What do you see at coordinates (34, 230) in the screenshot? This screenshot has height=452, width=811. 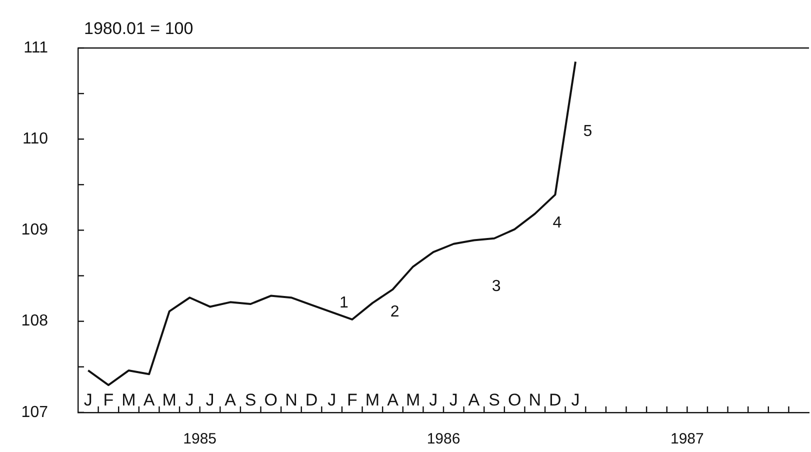 I see `y-tick-label: 109` at bounding box center [34, 230].